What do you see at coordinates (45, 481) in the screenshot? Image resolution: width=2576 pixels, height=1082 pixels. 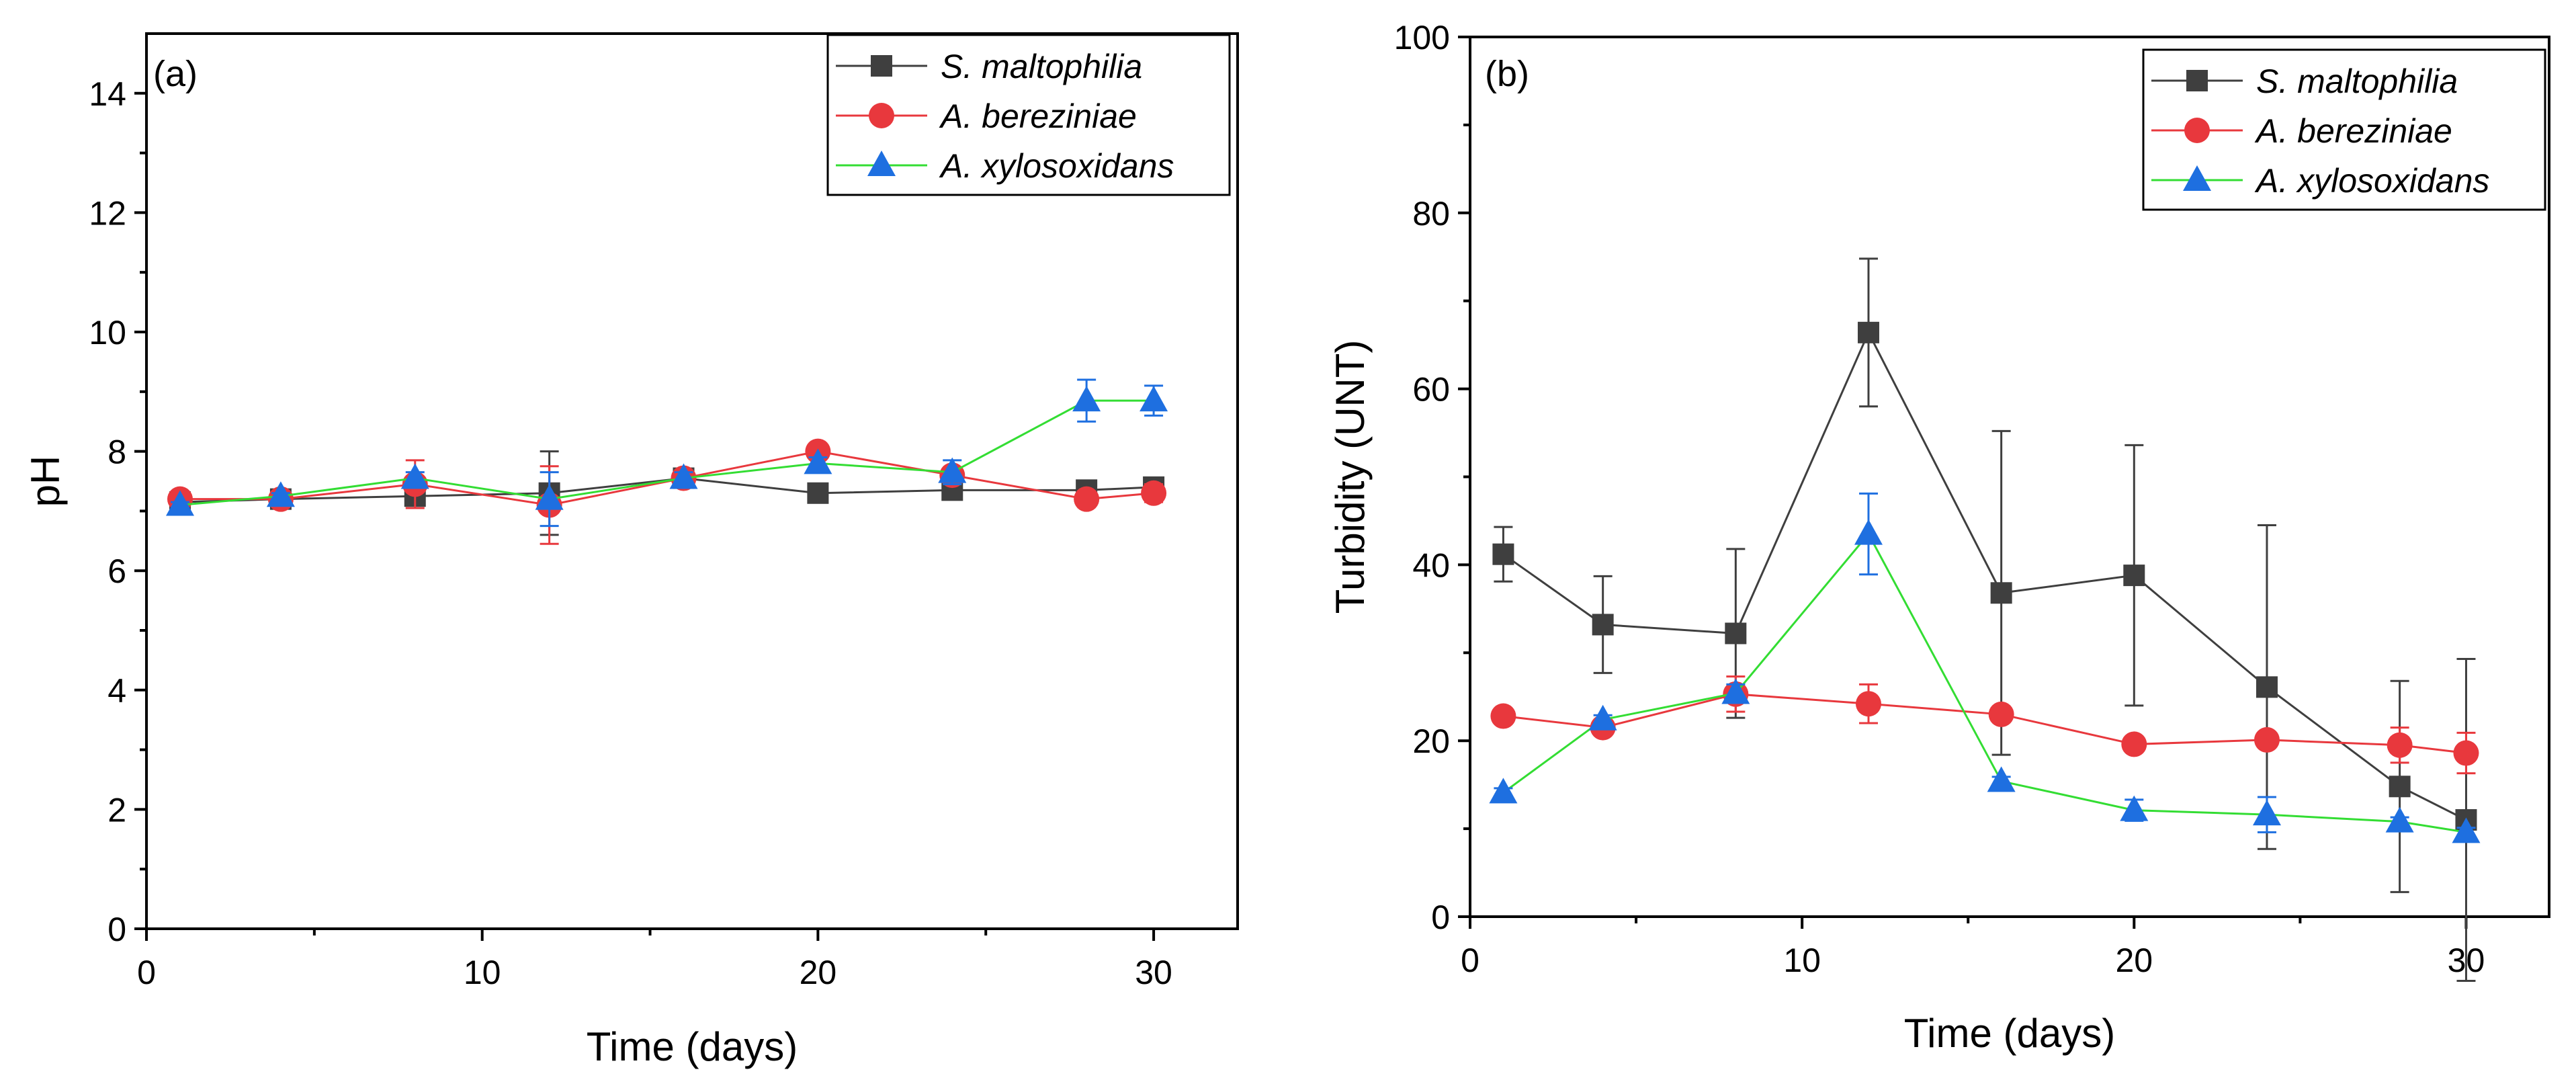 I see `y-axis-title: pH` at bounding box center [45, 481].